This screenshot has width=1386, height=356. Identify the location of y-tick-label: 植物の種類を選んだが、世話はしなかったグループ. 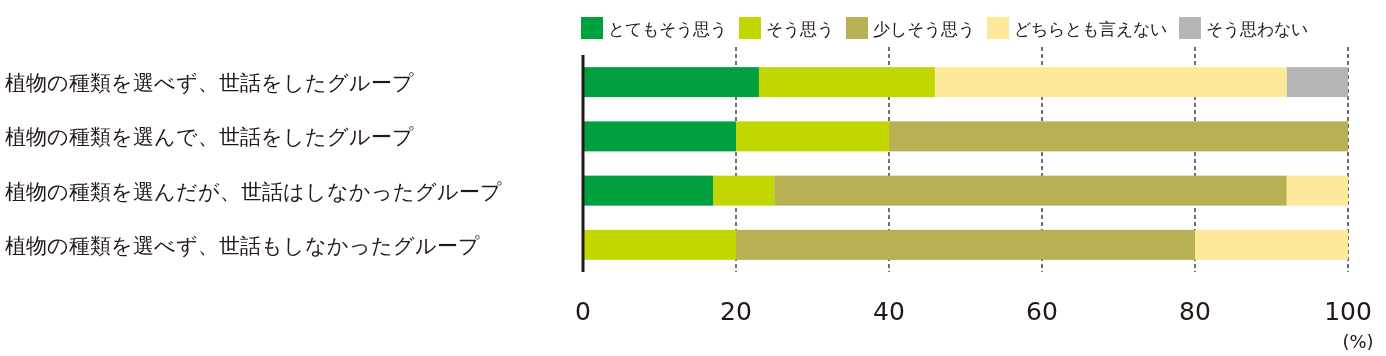
(253, 191).